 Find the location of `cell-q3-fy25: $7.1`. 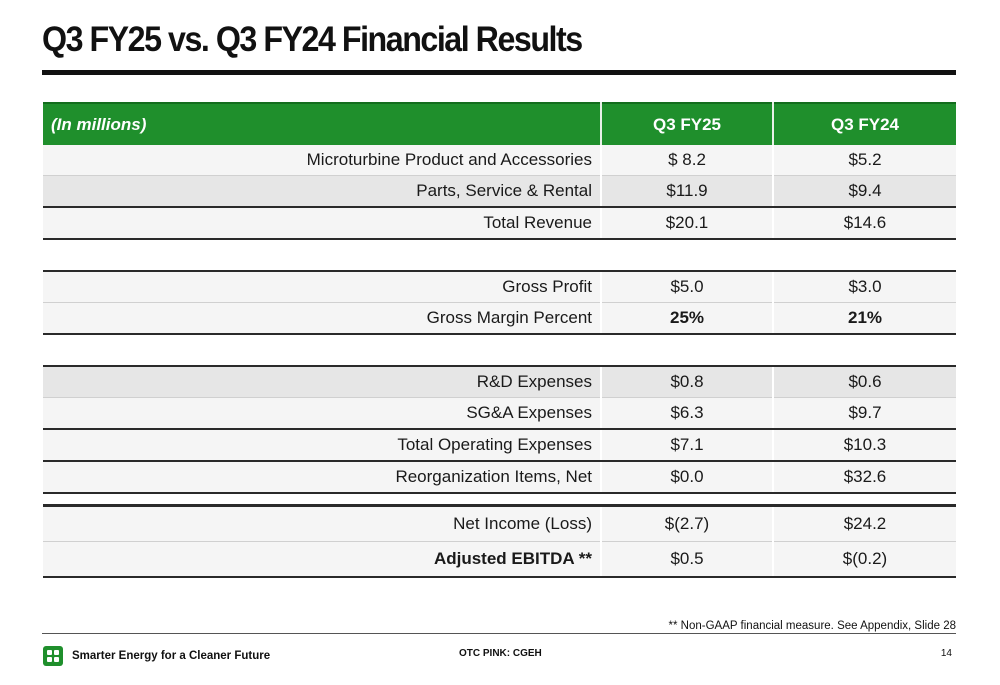

cell-q3-fy25: $7.1 is located at coordinates (686, 445).